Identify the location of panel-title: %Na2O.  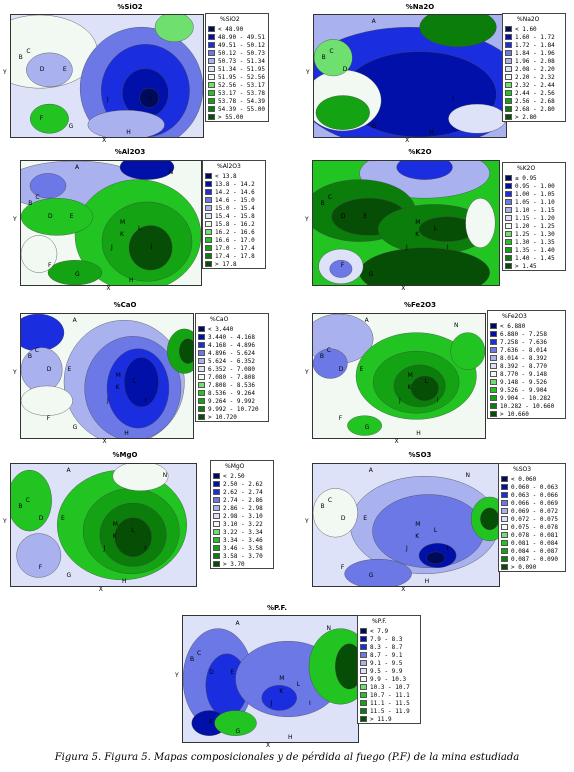
(420, 7).